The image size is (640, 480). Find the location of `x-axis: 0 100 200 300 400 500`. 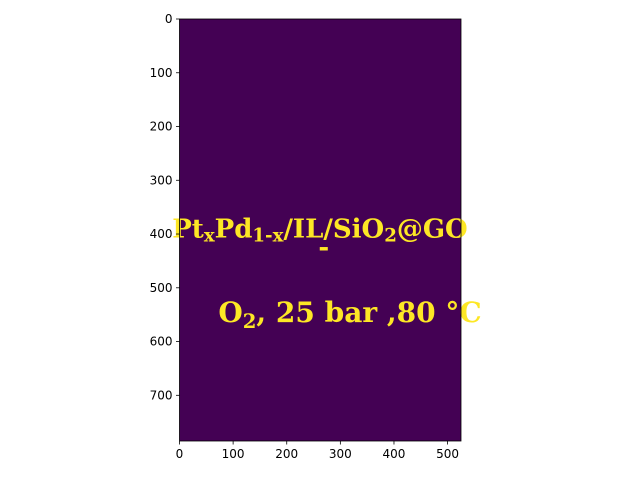

x-axis: 0 100 200 300 400 500 is located at coordinates (317, 451).